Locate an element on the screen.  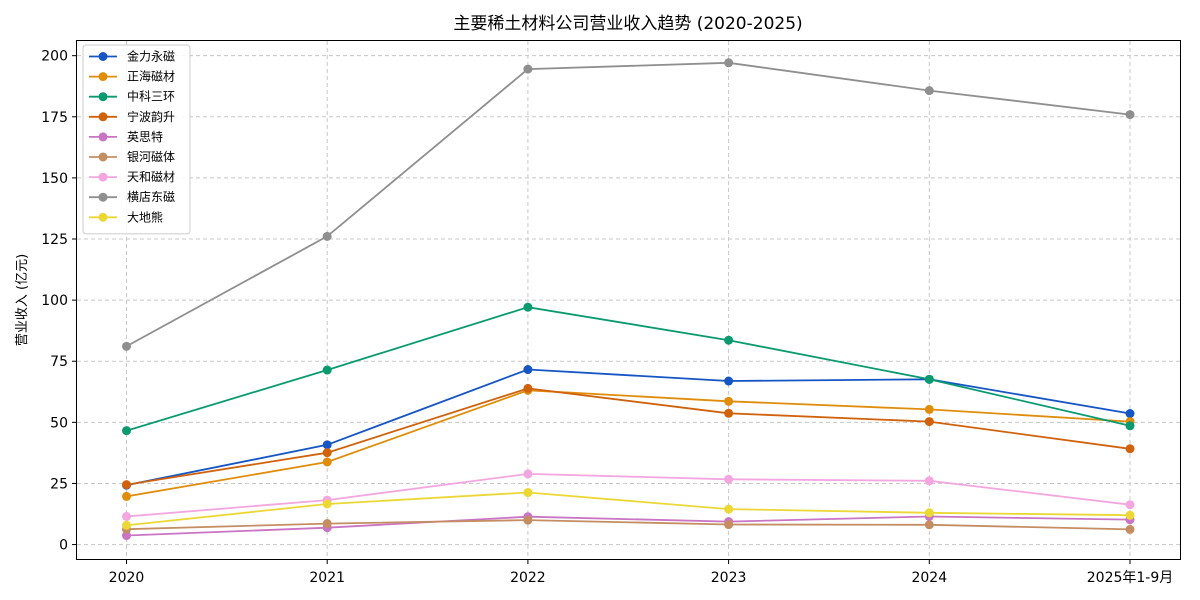
legend-label: 中科三环 is located at coordinates (151, 96).